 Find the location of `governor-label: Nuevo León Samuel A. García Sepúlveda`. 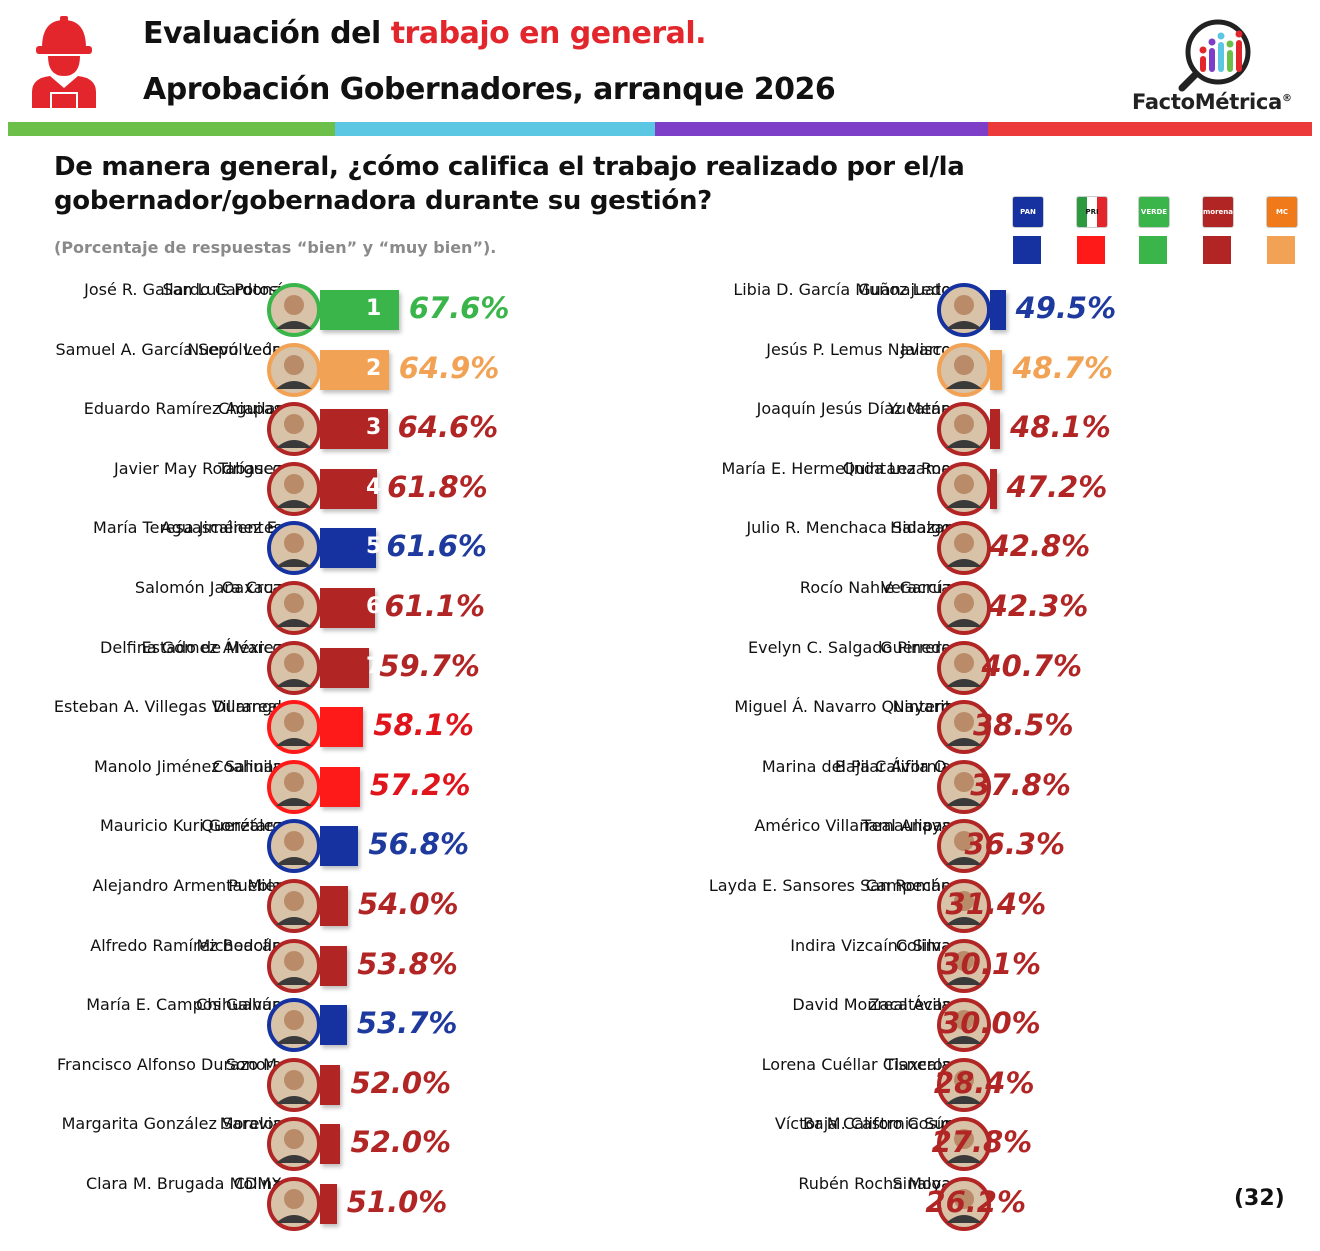

governor-label: Nuevo León Samuel A. García Sepúlveda is located at coordinates (141, 368).